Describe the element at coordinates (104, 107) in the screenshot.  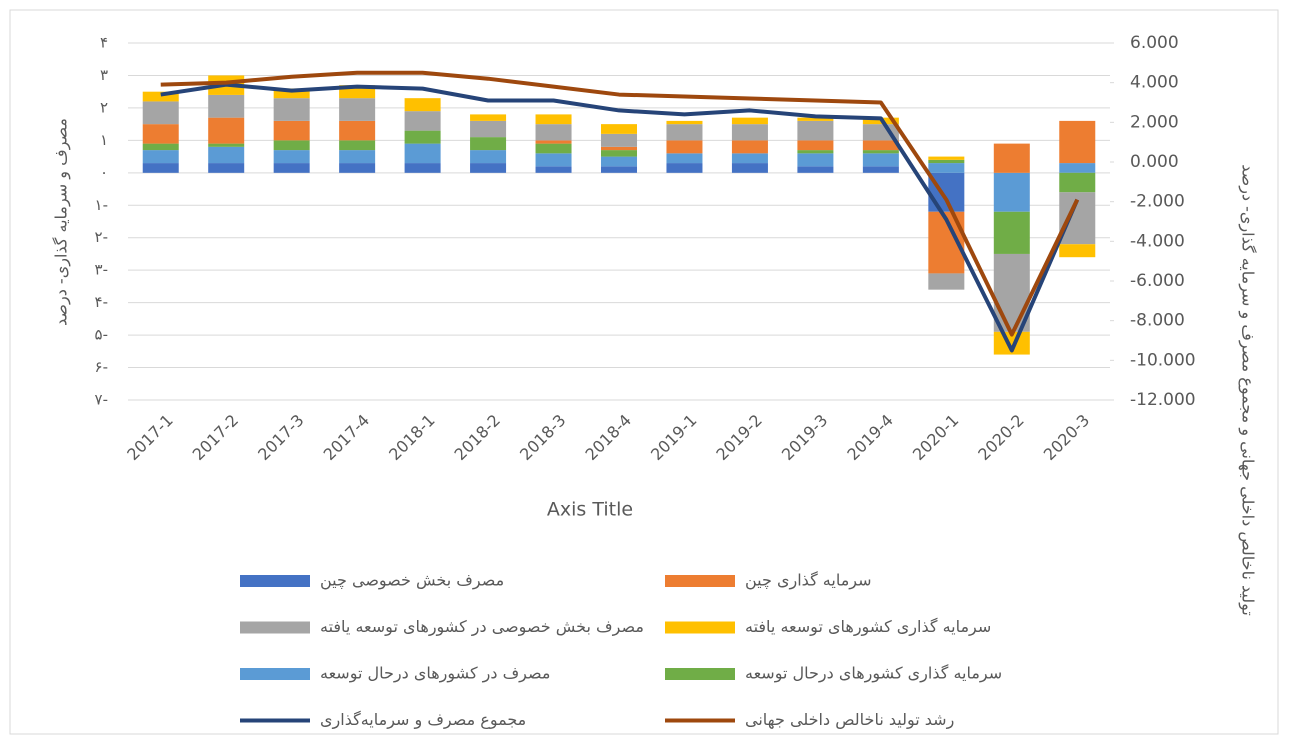
I see `y-tick-label: ۲` at that location.